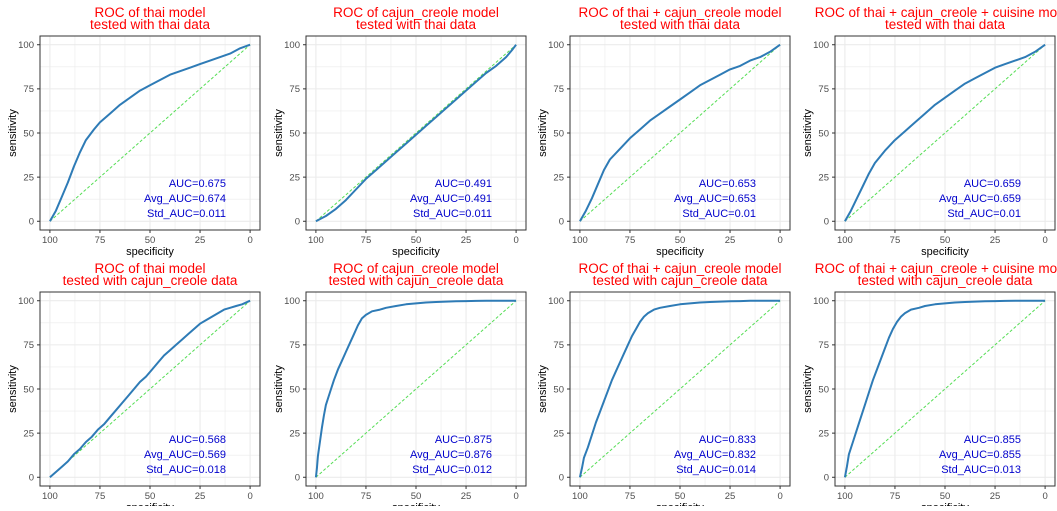 This screenshot has width=1057, height=511. What do you see at coordinates (451, 455) in the screenshot?
I see `auc-annotation: Avg_AUC=0.876` at bounding box center [451, 455].